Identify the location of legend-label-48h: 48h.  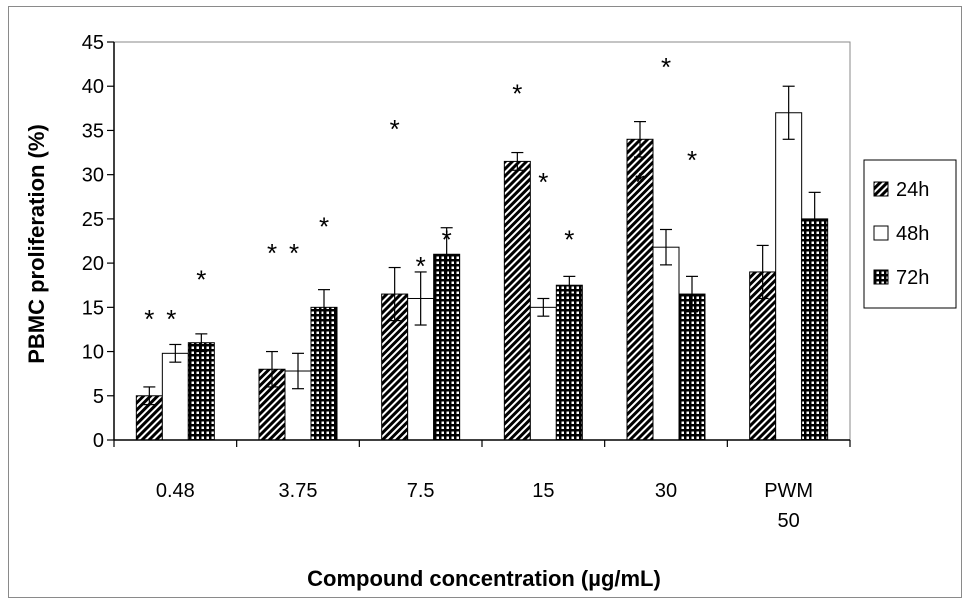
(912, 234).